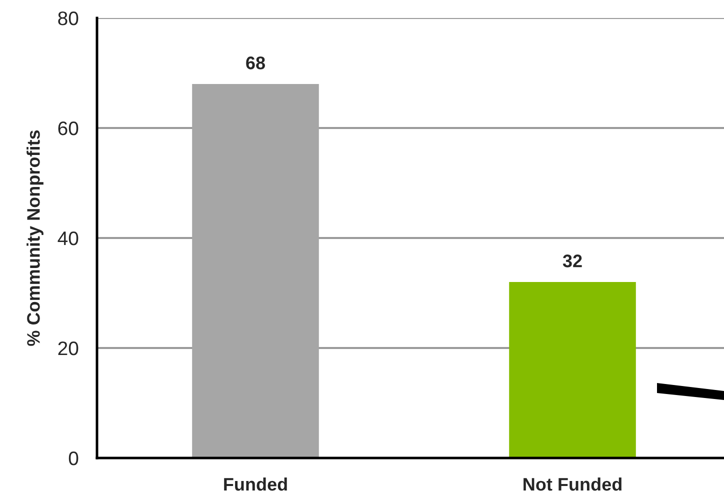  Describe the element at coordinates (35, 238) in the screenshot. I see `y-axis-title: % Community Nonprofits` at that location.